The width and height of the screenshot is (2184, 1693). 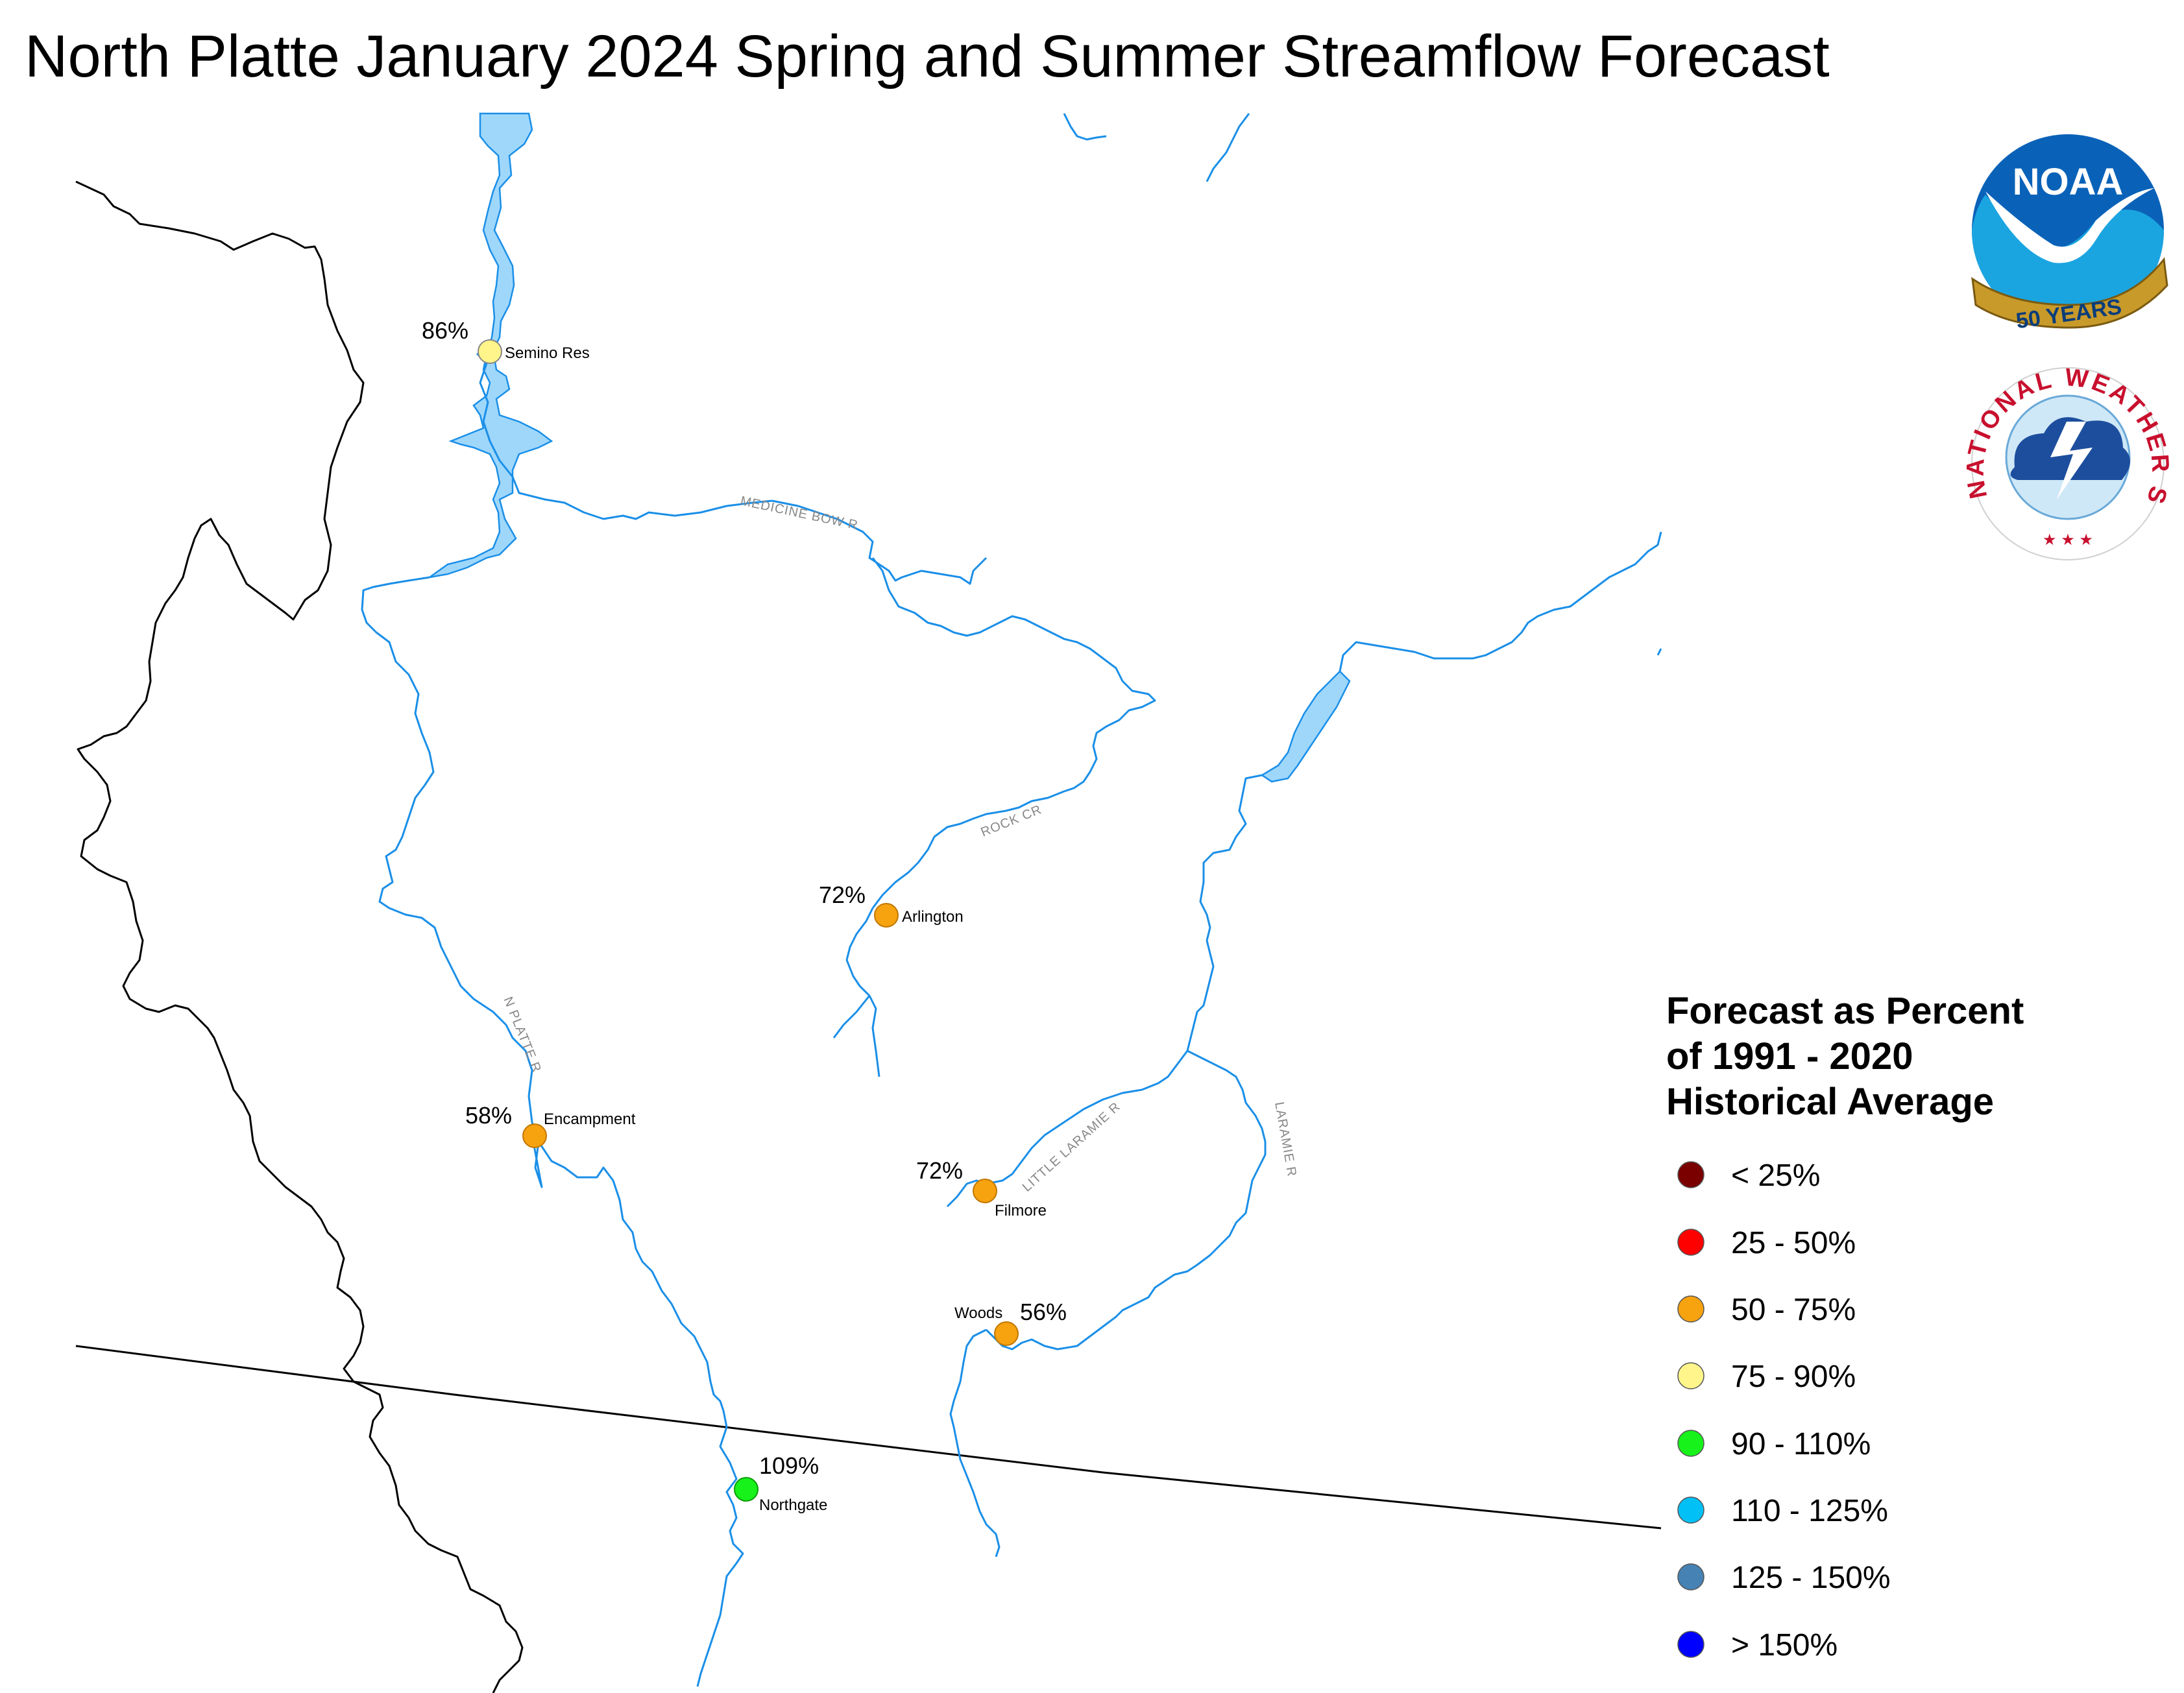 I want to click on legend-item: 90 - 110%, so click(x=1774, y=1444).